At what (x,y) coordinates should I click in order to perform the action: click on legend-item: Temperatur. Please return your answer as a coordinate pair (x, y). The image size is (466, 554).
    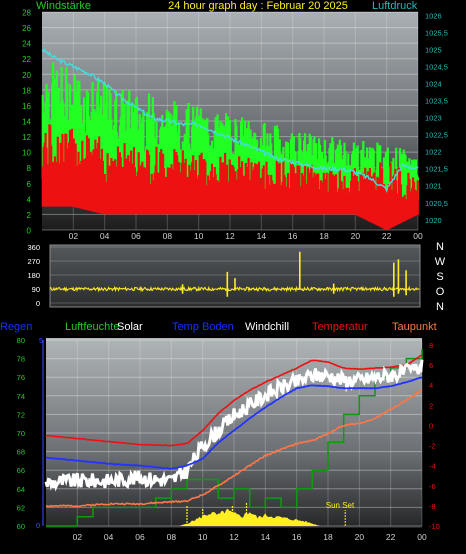
    Looking at the image, I should click on (340, 327).